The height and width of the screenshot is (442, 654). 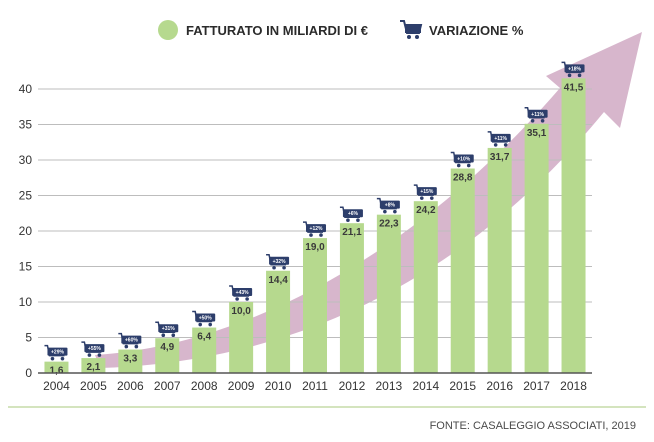 I want to click on y-axis: 0 5 10 15 20 25 30 35 40, so click(x=26, y=231).